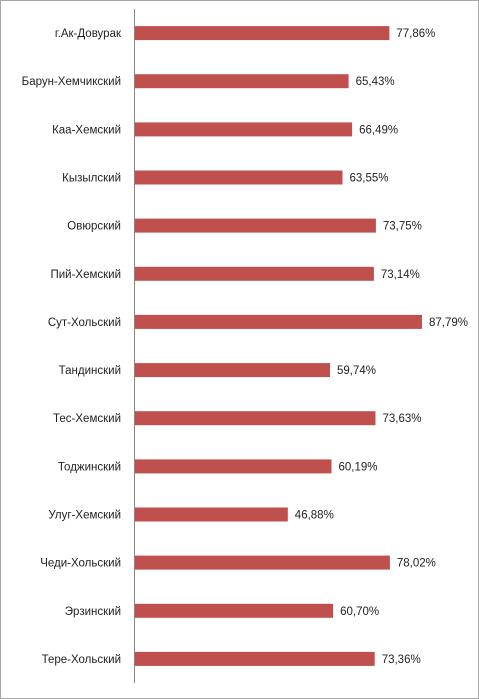  Describe the element at coordinates (90, 371) in the screenshot. I see `category-label: Тандинский` at that location.